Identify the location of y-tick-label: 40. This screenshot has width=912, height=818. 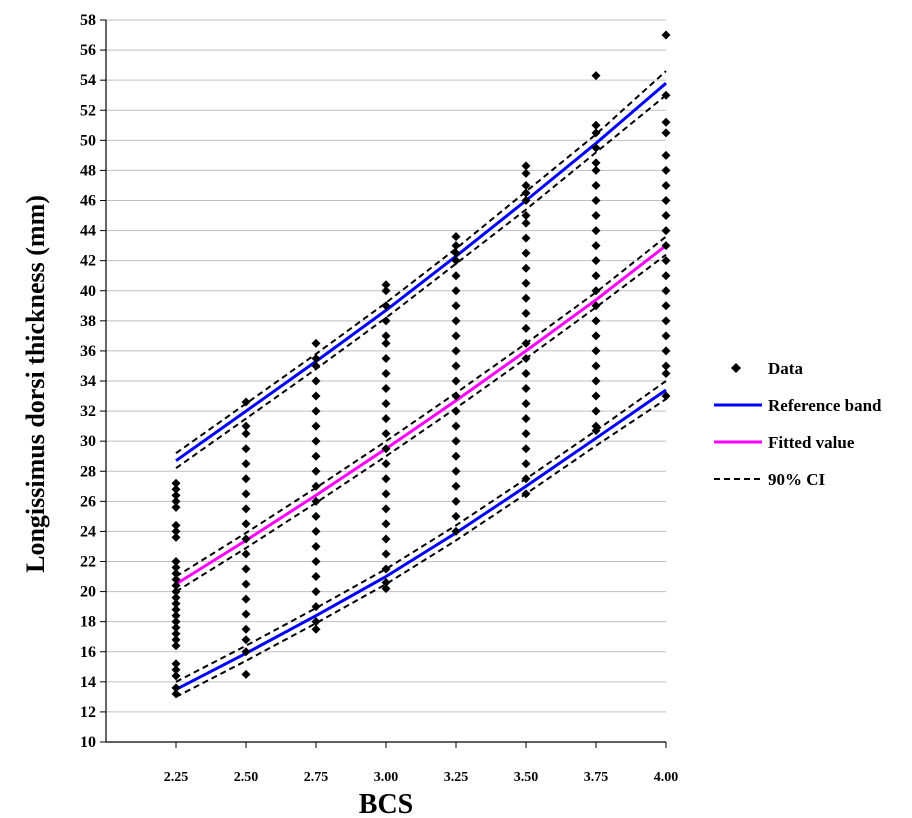
(88, 291).